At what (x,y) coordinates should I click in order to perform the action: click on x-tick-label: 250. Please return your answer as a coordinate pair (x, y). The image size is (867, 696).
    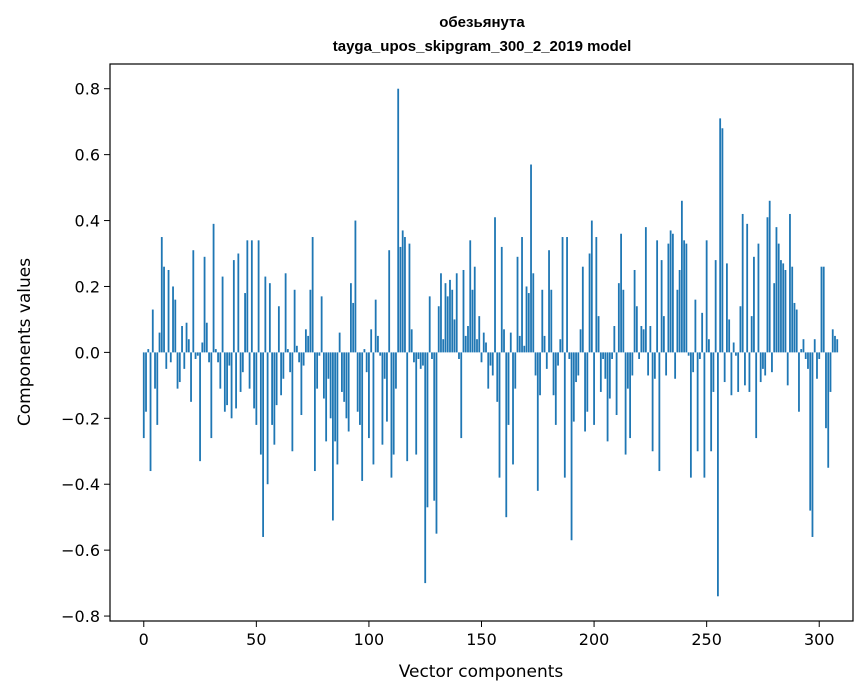
    Looking at the image, I should click on (706, 639).